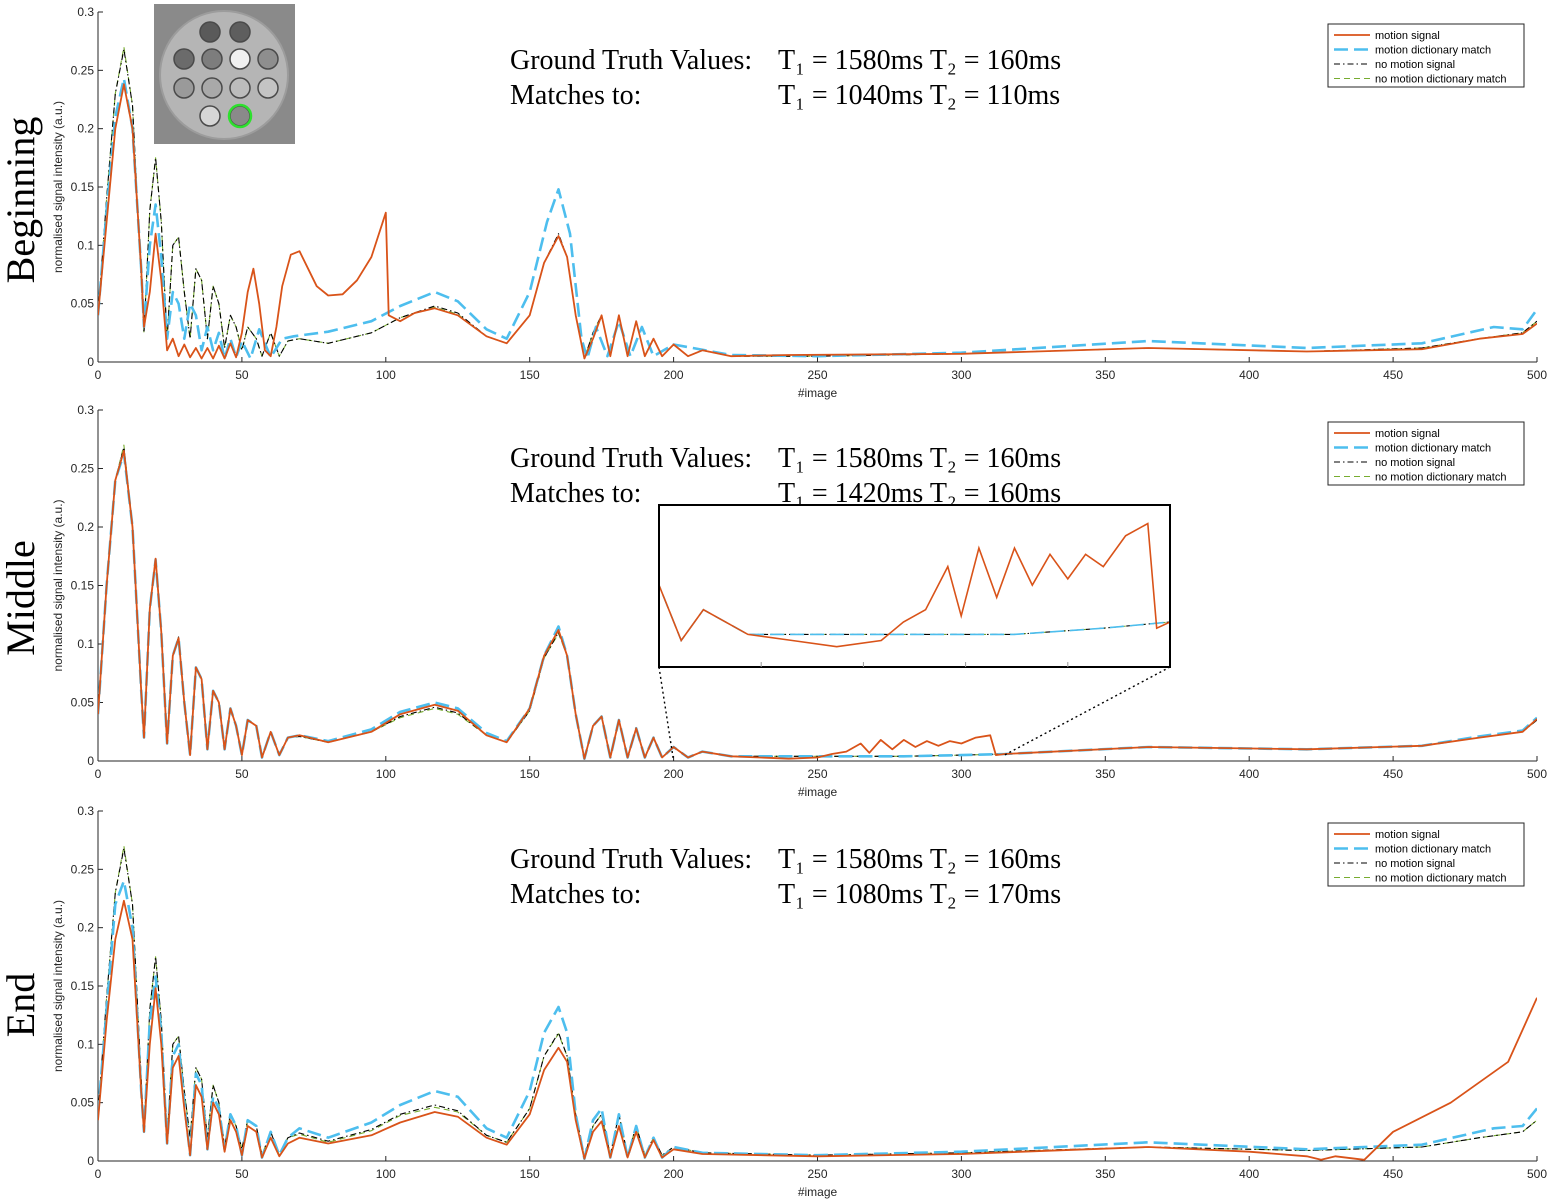 The height and width of the screenshot is (1203, 1551). I want to click on zoom-series-group, so click(914, 585).